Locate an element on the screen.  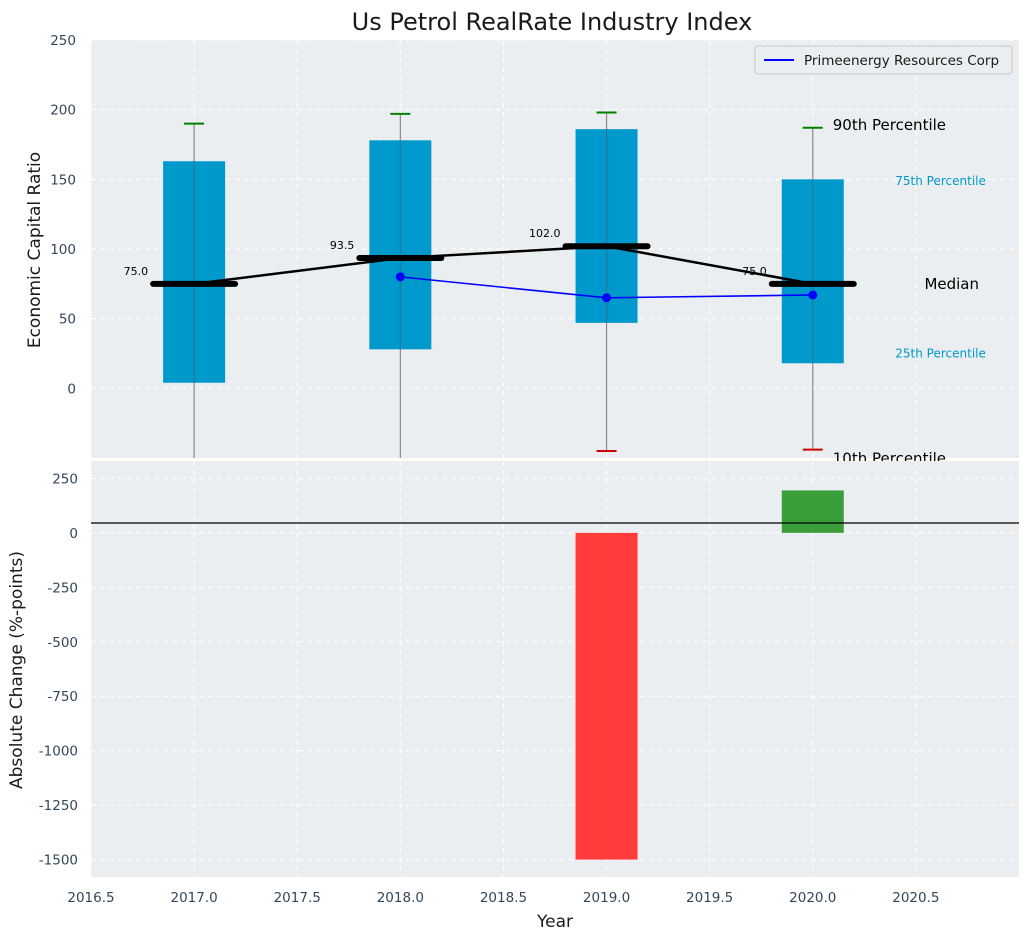
x-tick-label: 2017.0 is located at coordinates (193, 898).